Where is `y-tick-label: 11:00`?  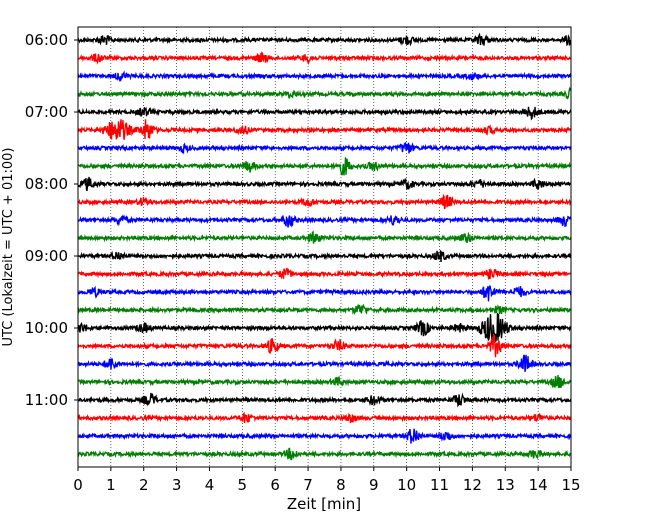
y-tick-label: 11:00 is located at coordinates (46, 400).